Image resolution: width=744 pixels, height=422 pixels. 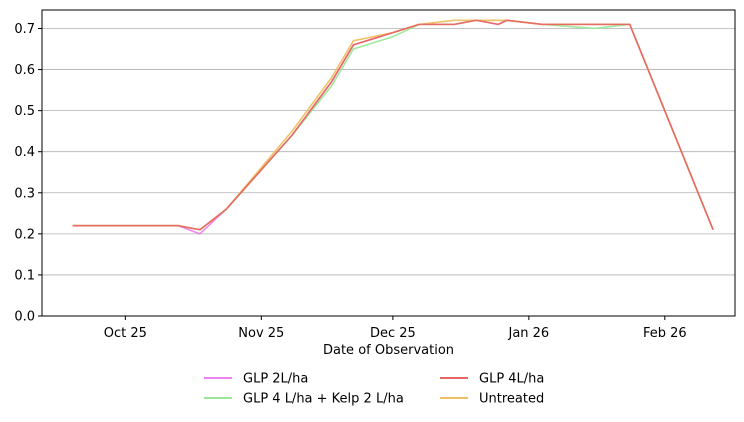 What do you see at coordinates (24, 193) in the screenshot?
I see `y-tick-label: 0.3` at bounding box center [24, 193].